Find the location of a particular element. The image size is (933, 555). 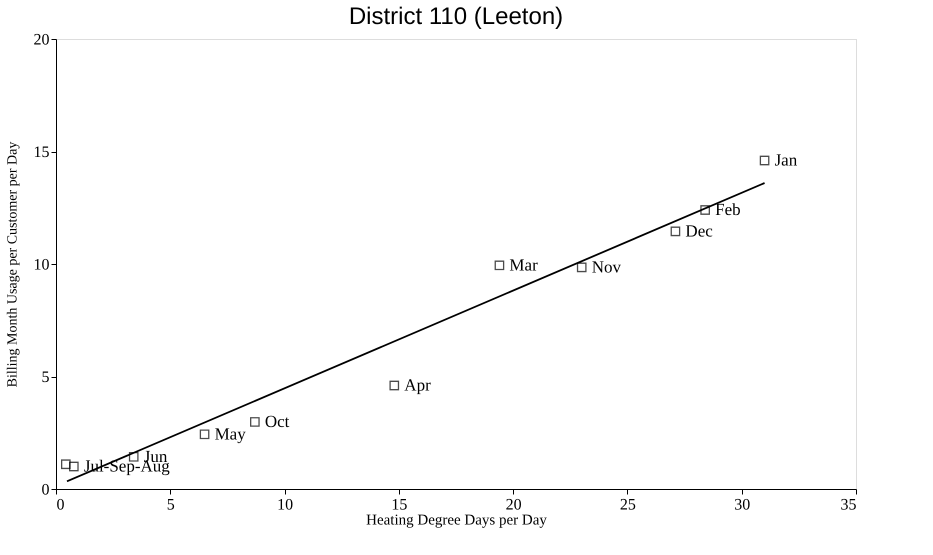

annotation: Mar is located at coordinates (523, 264).